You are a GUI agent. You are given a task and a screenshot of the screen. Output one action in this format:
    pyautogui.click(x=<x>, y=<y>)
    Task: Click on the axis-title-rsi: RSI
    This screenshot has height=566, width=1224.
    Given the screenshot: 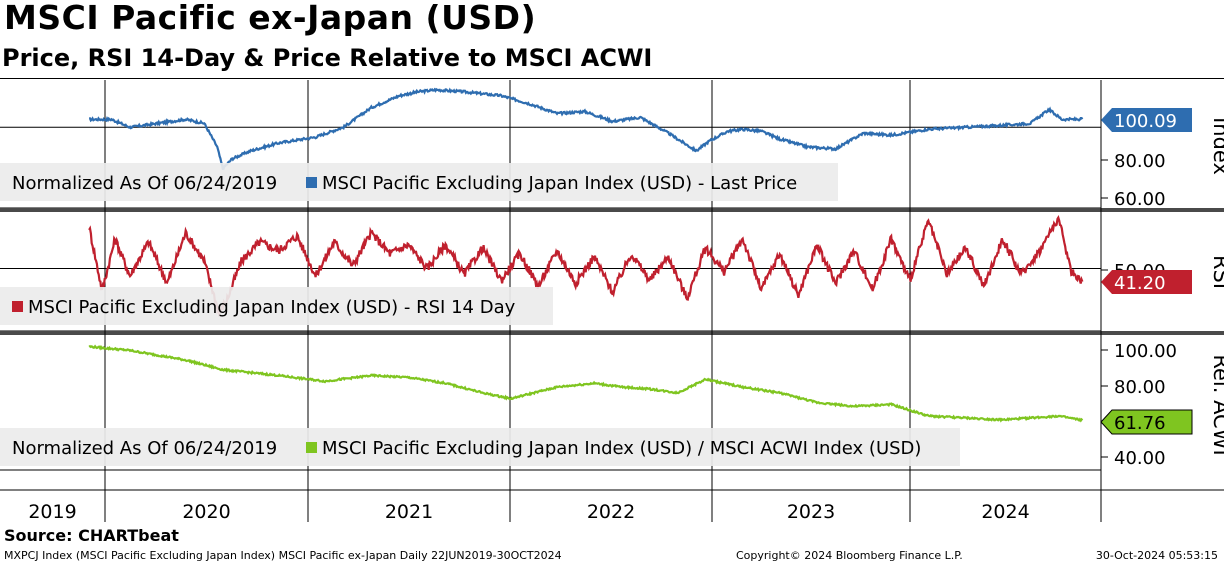 What is the action you would take?
    pyautogui.click(x=1216, y=272)
    